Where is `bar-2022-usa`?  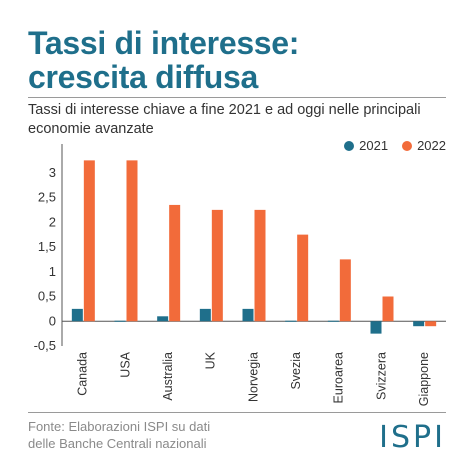
bar-2022-usa is located at coordinates (132, 241).